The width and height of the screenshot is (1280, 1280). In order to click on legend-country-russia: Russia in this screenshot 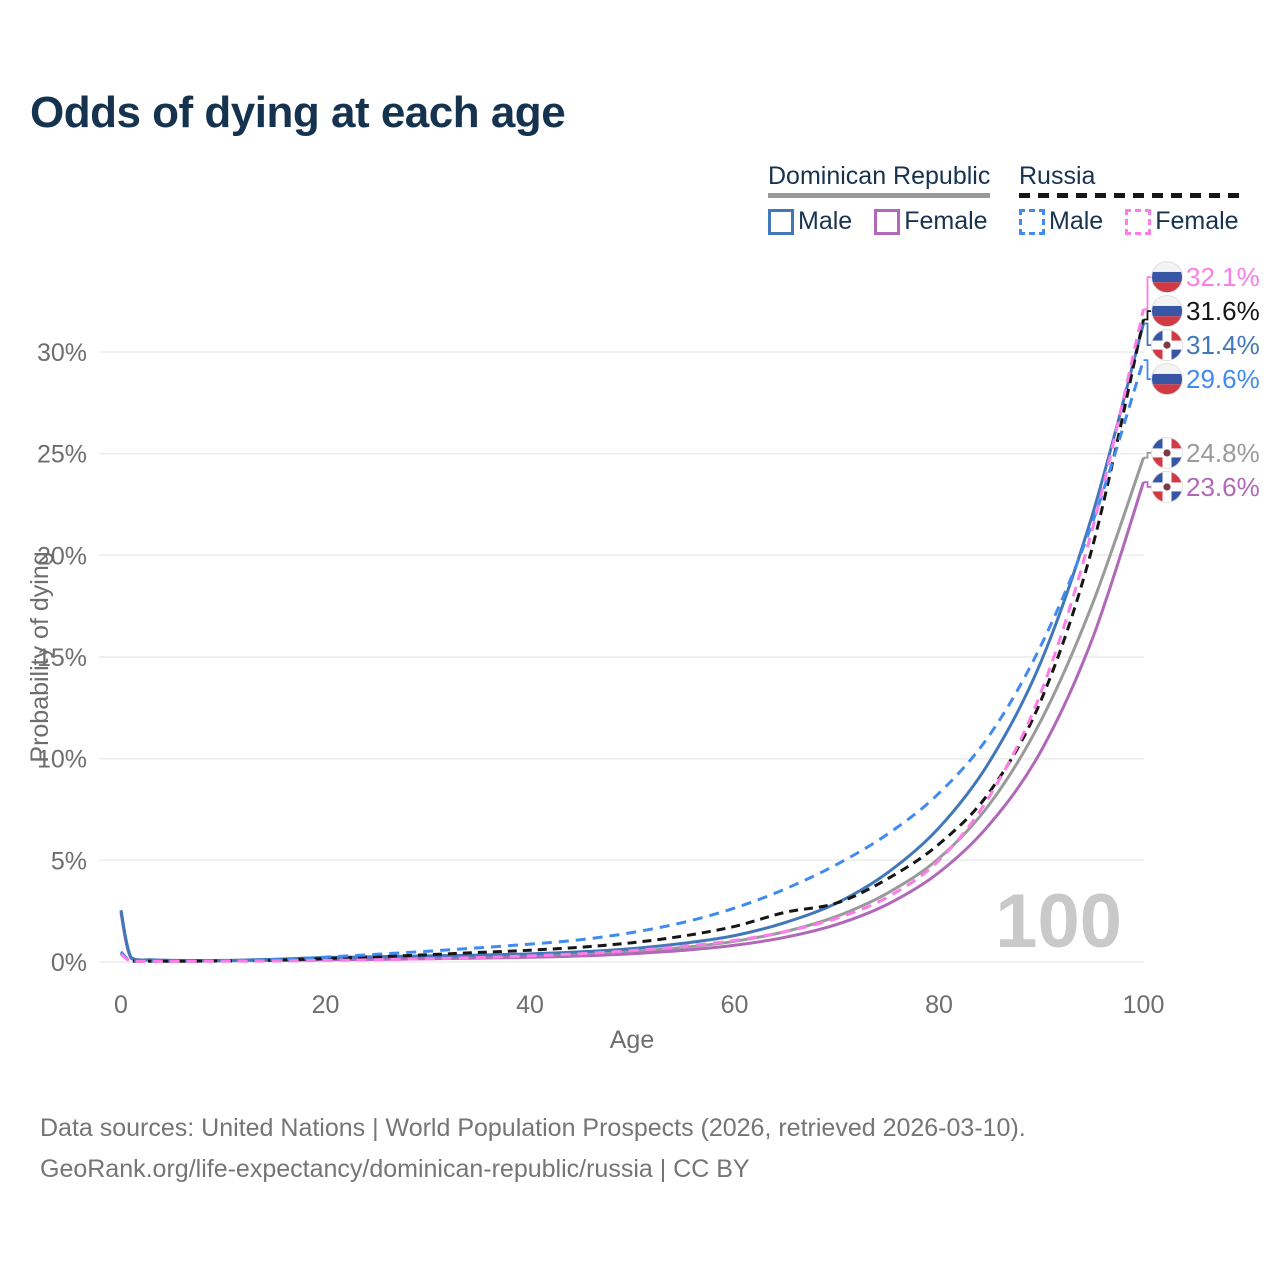, I will do `click(1057, 176)`.